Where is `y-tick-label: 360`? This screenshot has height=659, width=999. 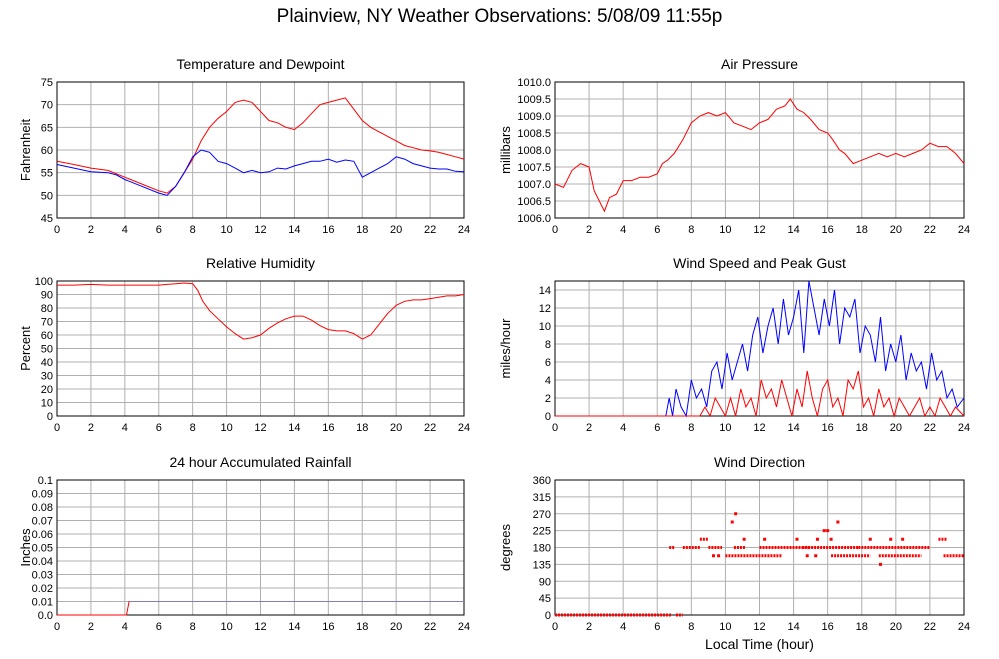 y-tick-label: 360 is located at coordinates (542, 481).